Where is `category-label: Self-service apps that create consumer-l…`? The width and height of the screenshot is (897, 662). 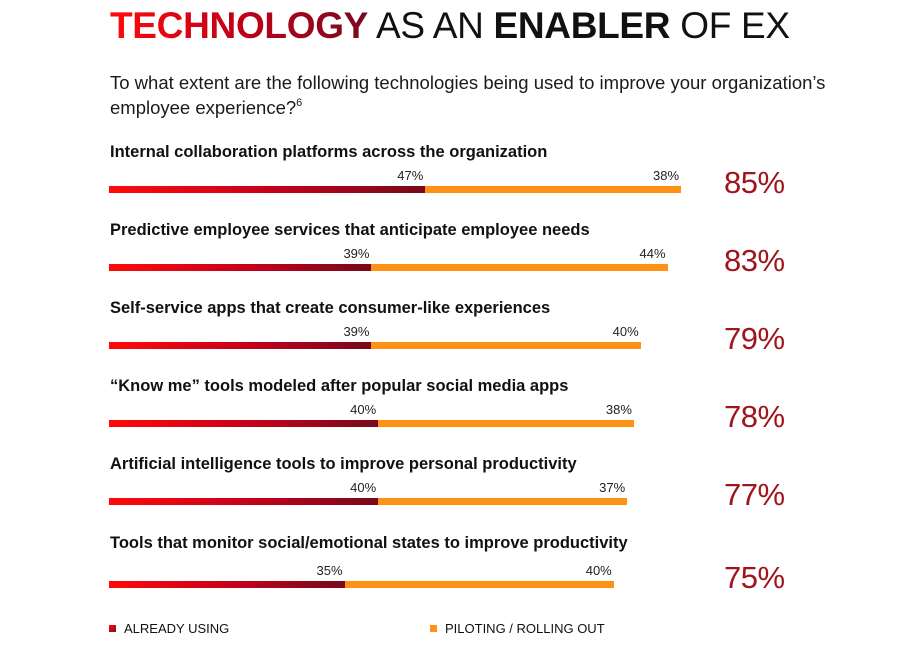
category-label: Self-service apps that create consumer-l… is located at coordinates (330, 308).